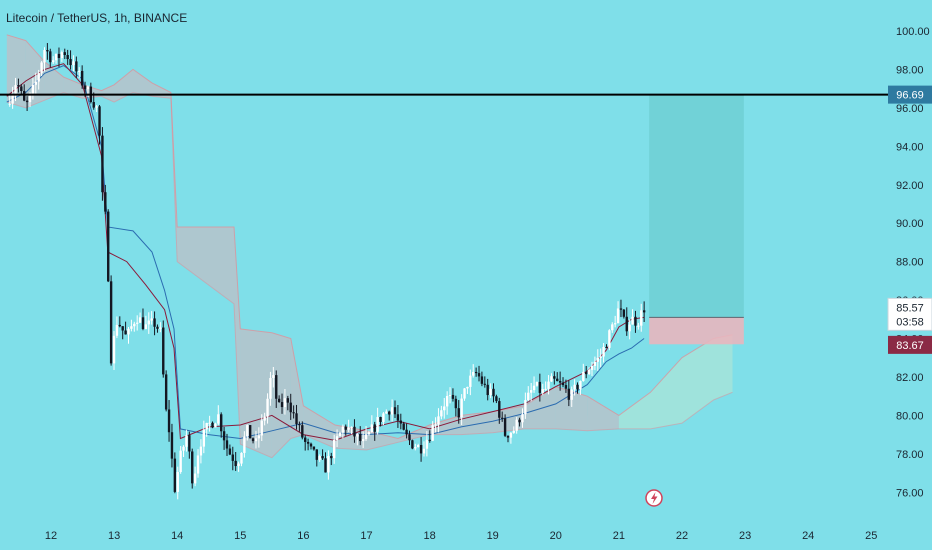 The image size is (932, 550). What do you see at coordinates (114, 536) in the screenshot?
I see `x-tick-label: 13` at bounding box center [114, 536].